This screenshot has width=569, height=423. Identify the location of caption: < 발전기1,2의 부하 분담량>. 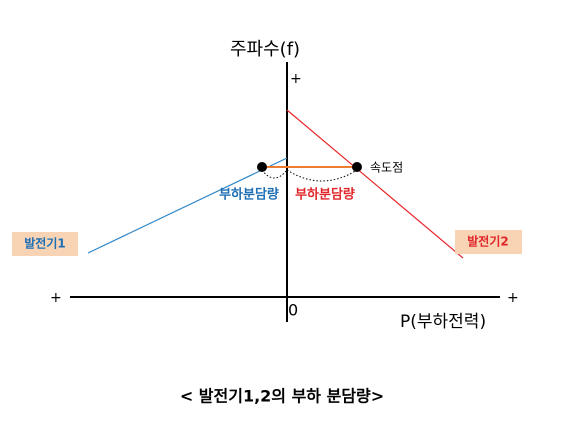
(282, 396).